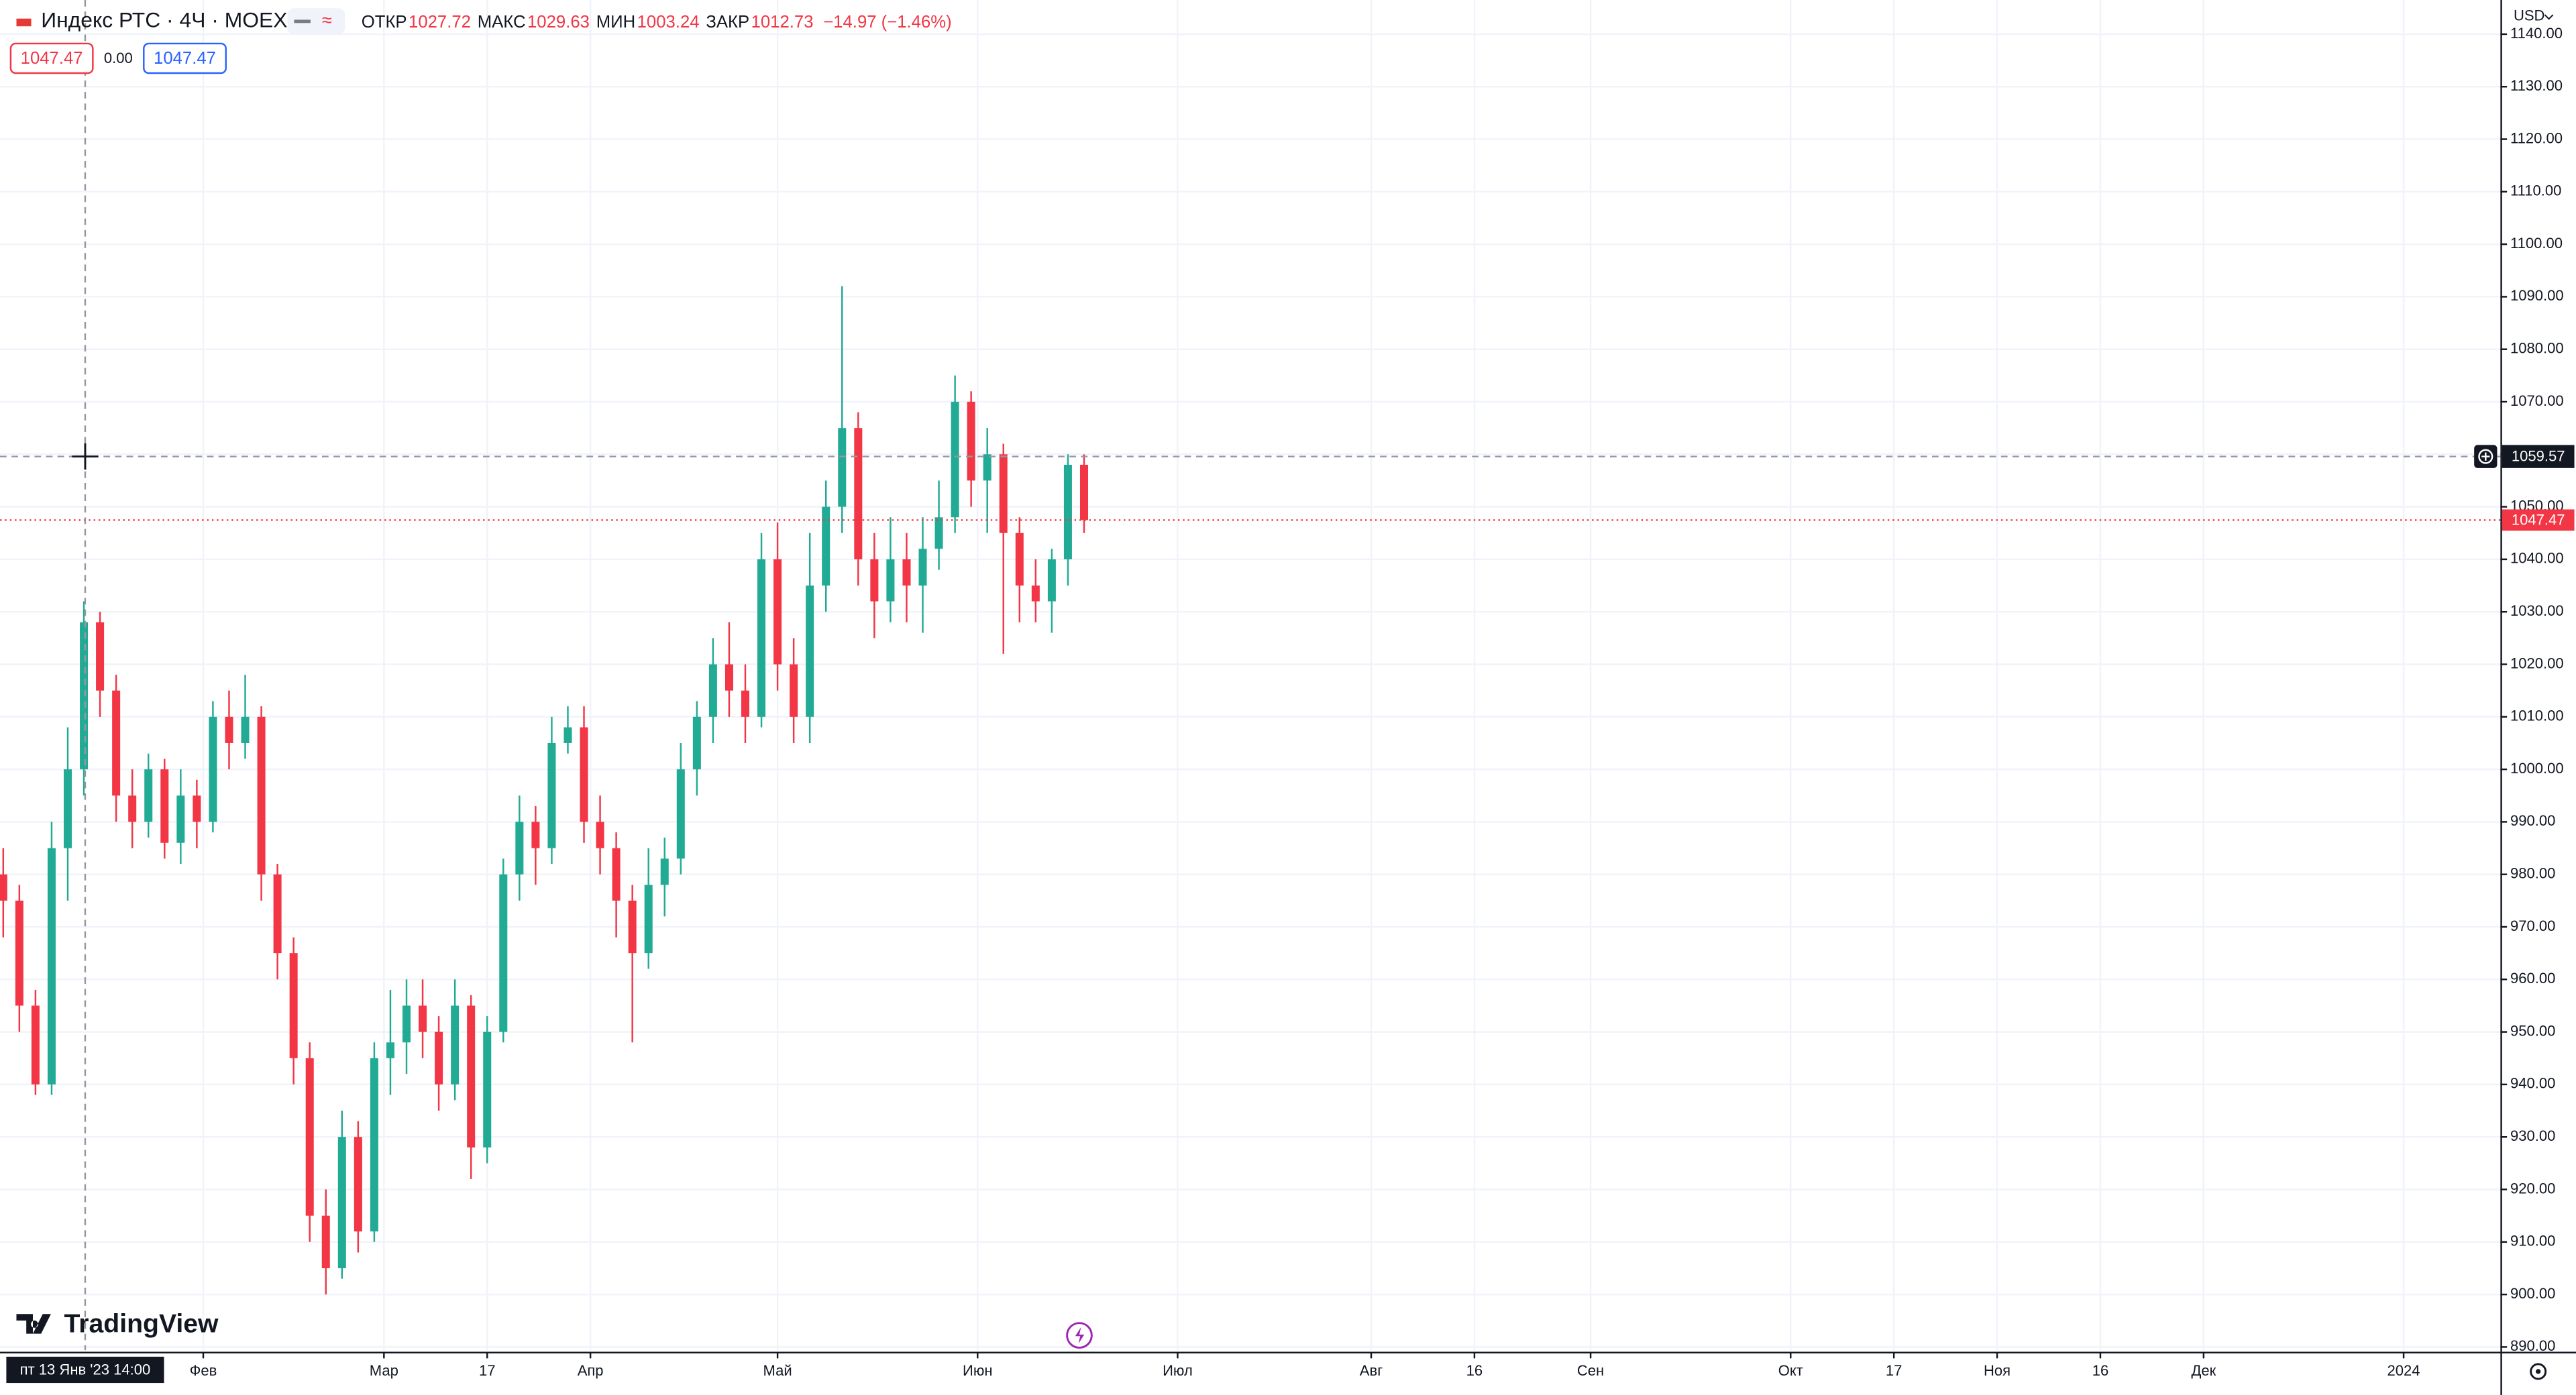 The height and width of the screenshot is (1395, 2576). Describe the element at coordinates (2536, 137) in the screenshot. I see `y-tick-label: 1120.00` at that location.